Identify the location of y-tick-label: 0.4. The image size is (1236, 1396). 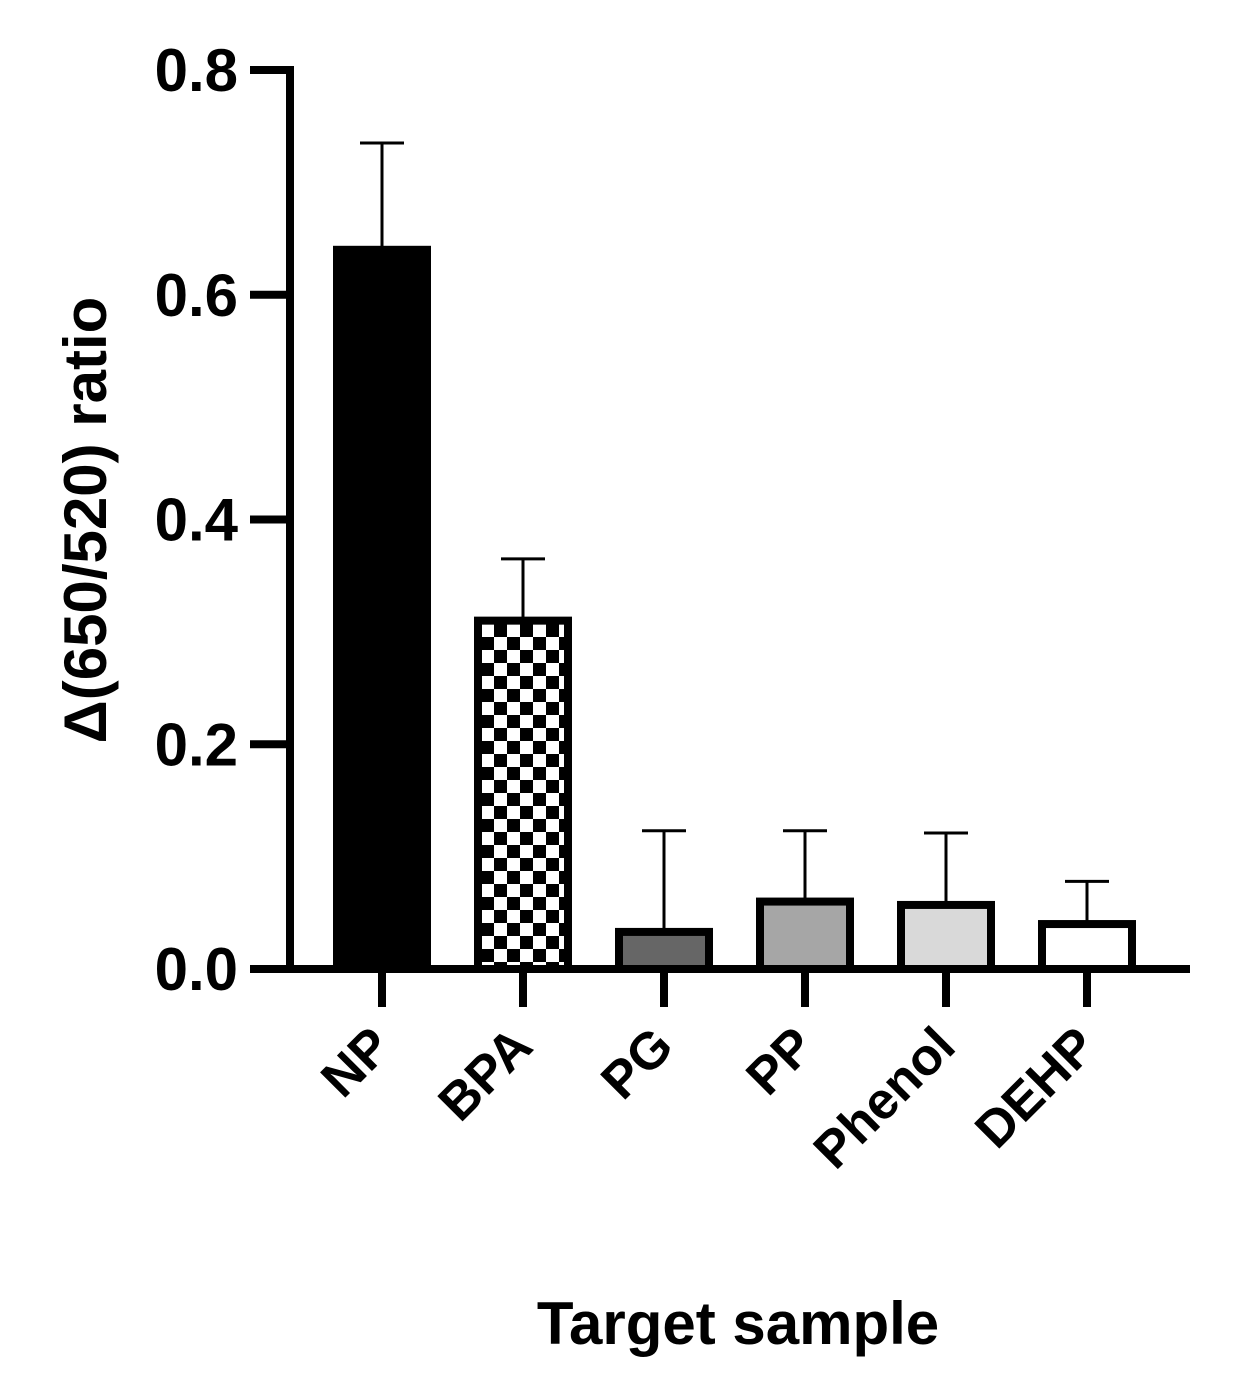
(197, 520).